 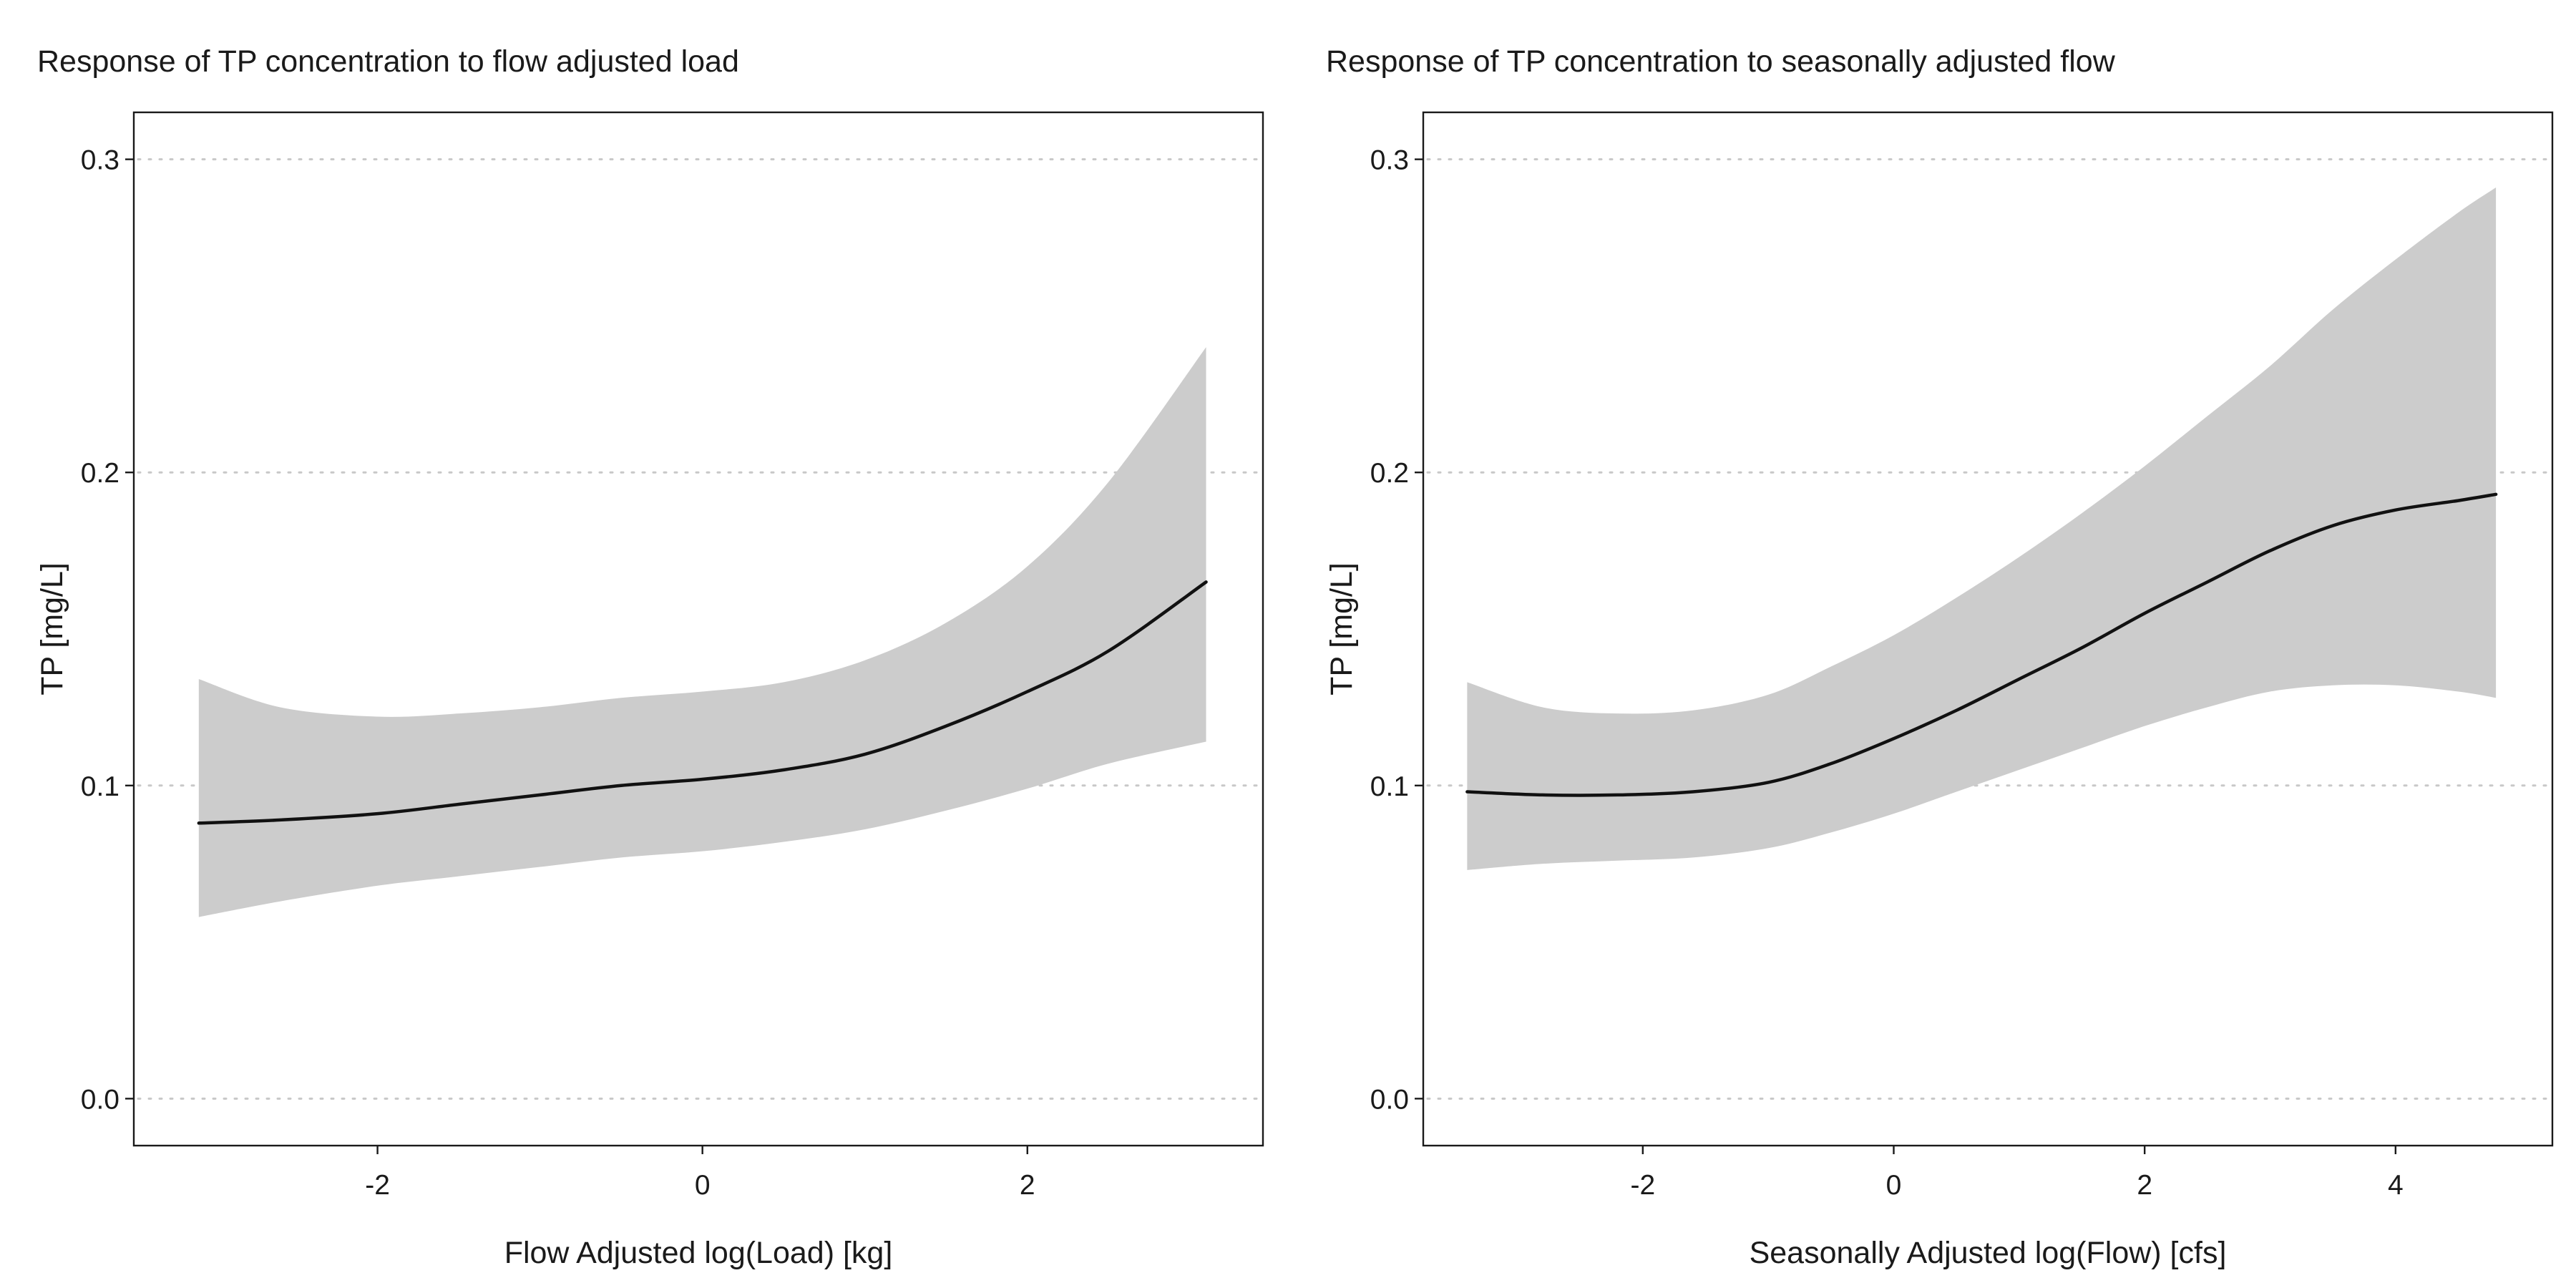 I want to click on panel-left-x-tick-label-0: -2, so click(x=377, y=1185).